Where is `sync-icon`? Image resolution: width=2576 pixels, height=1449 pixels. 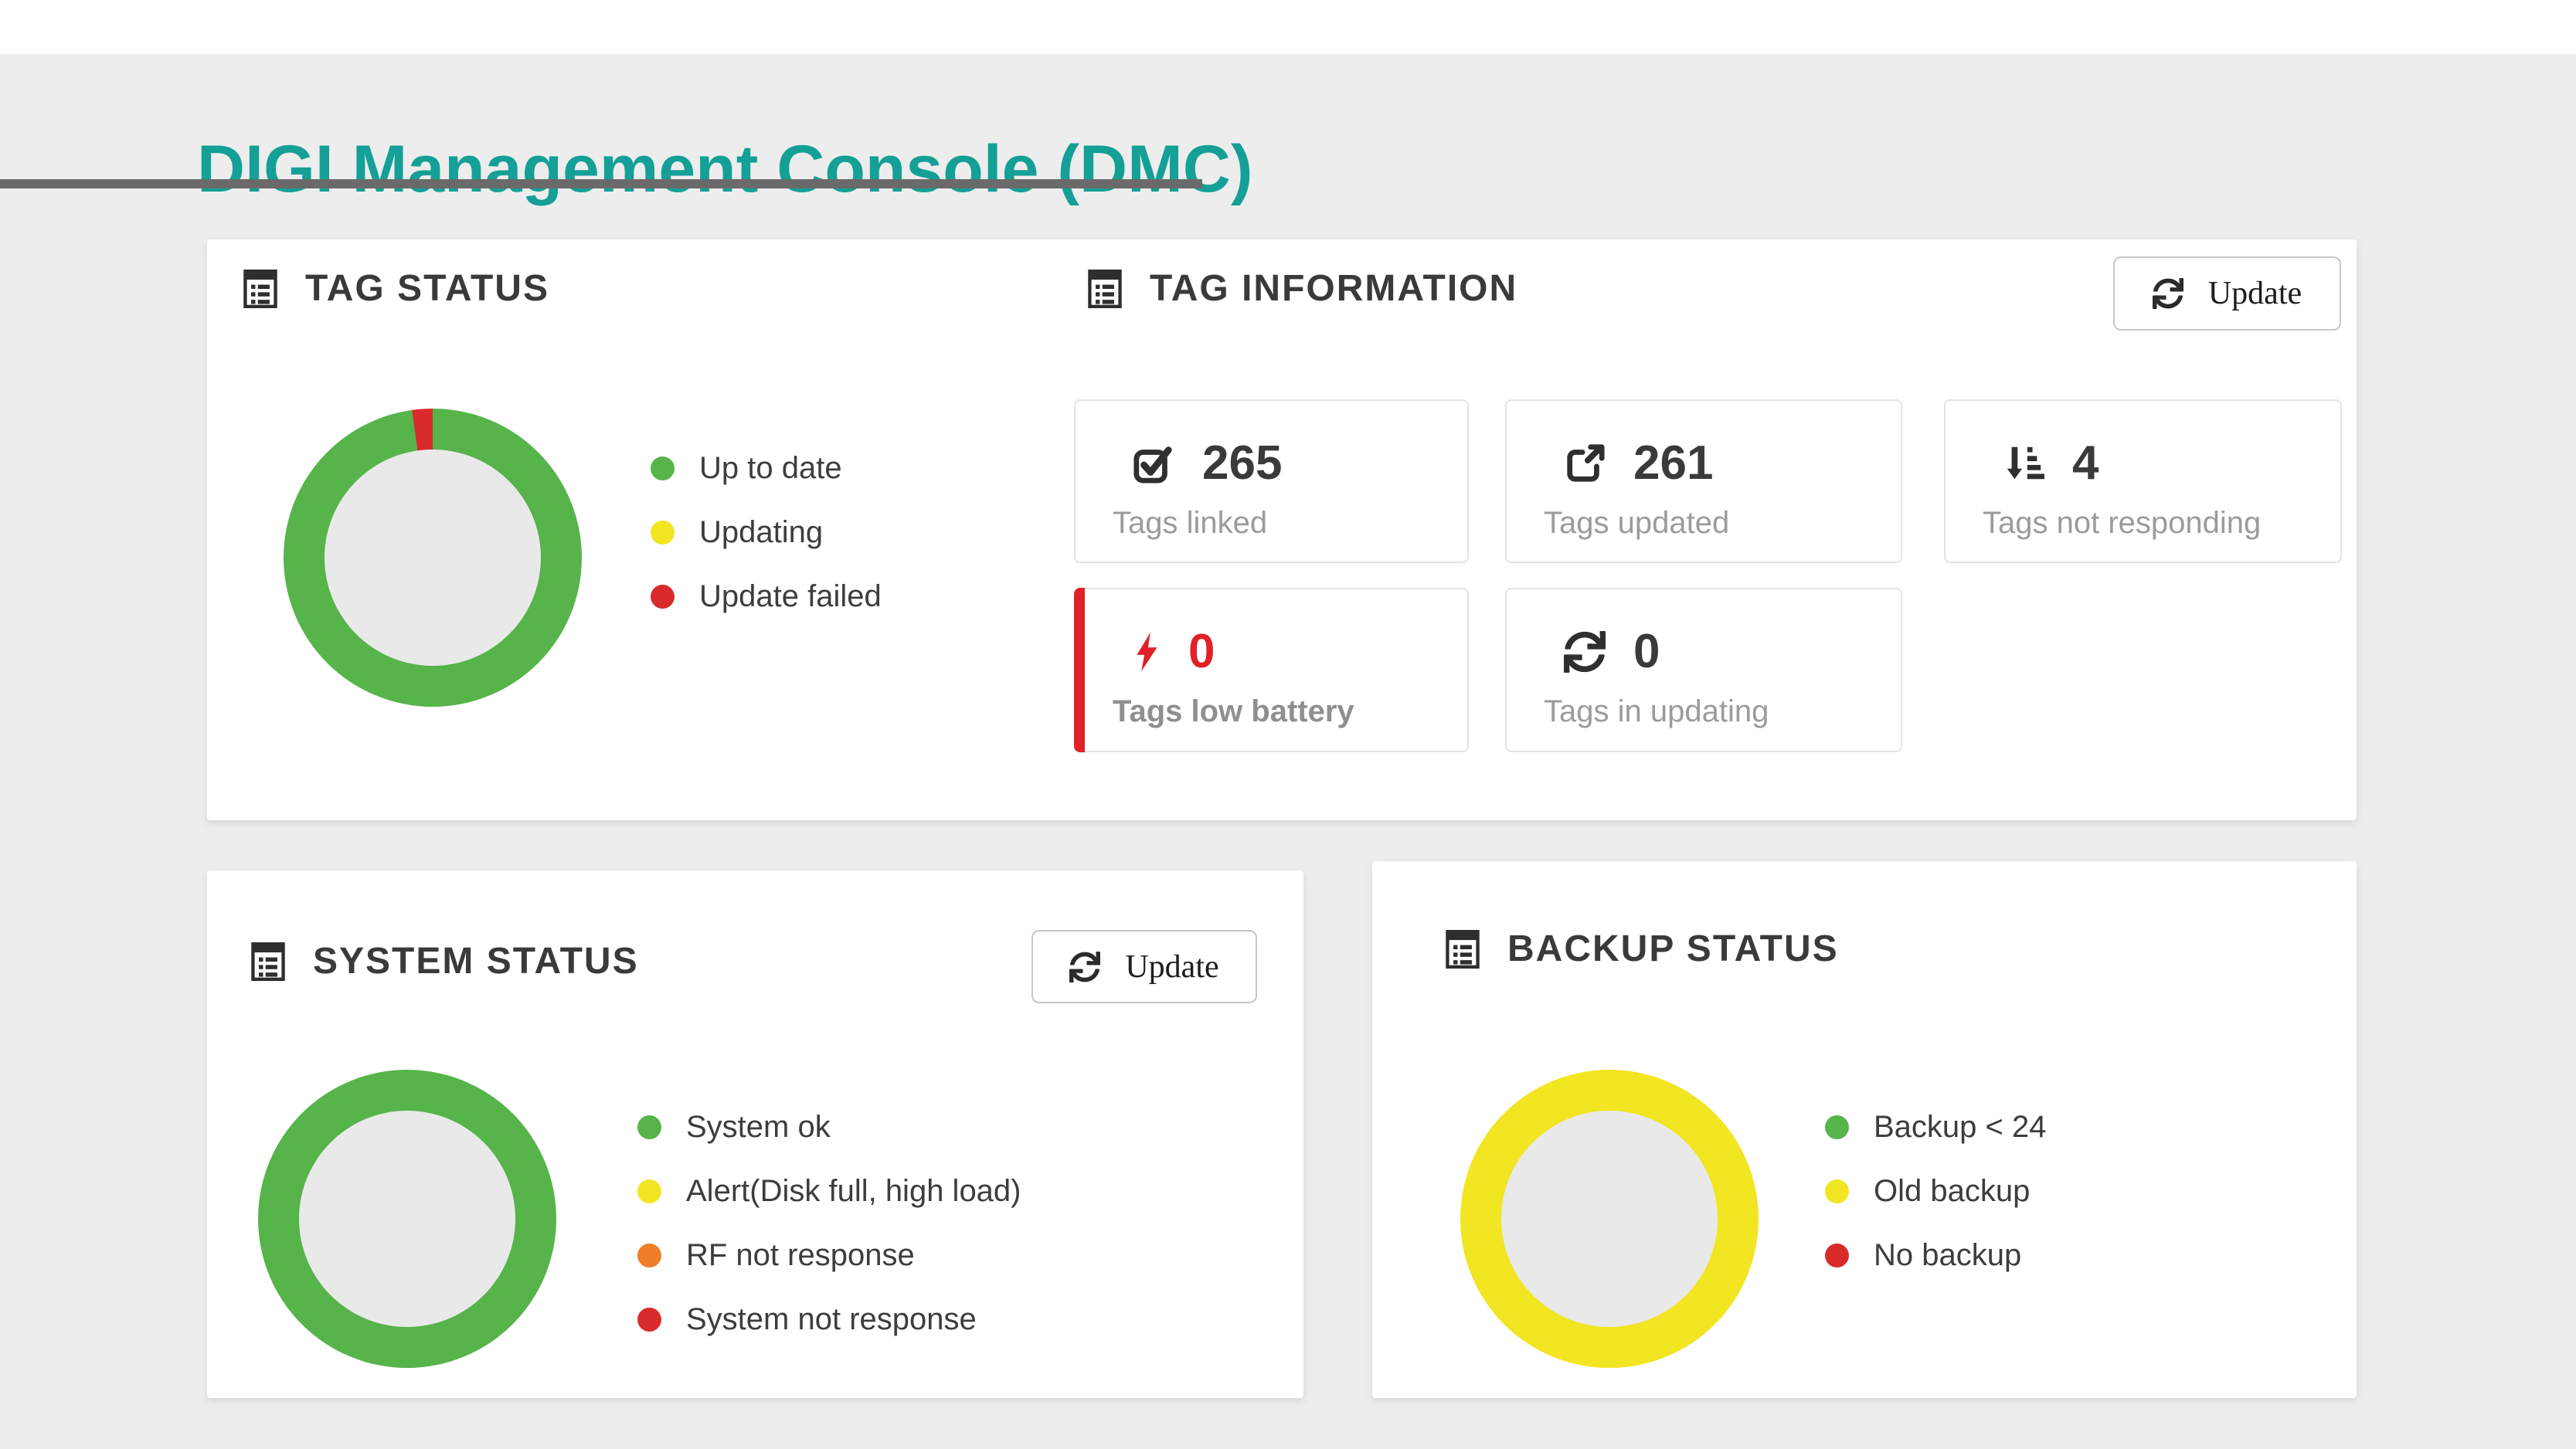 sync-icon is located at coordinates (1585, 652).